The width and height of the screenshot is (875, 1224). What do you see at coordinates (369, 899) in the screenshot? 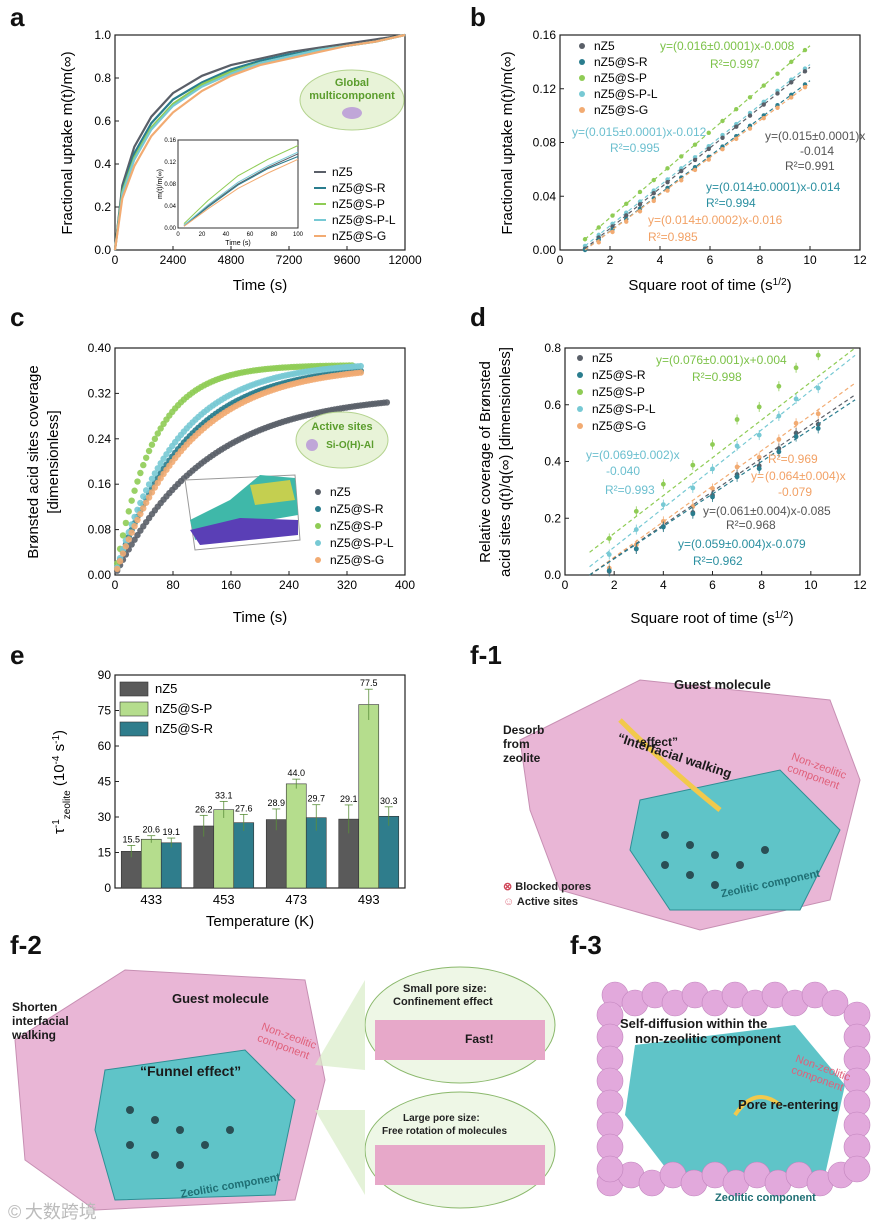
I see `x-tick-label: 493` at bounding box center [369, 899].